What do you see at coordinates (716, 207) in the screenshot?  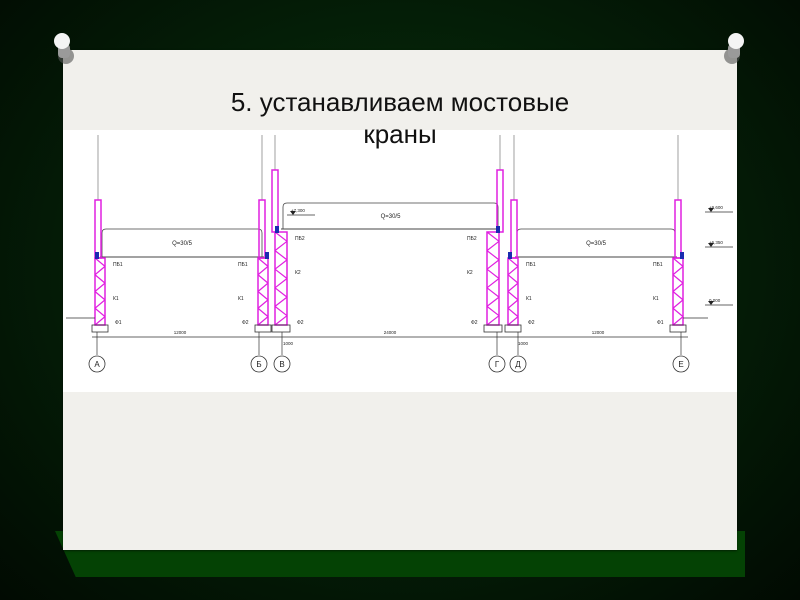 I see `elevation-label: +9,600` at bounding box center [716, 207].